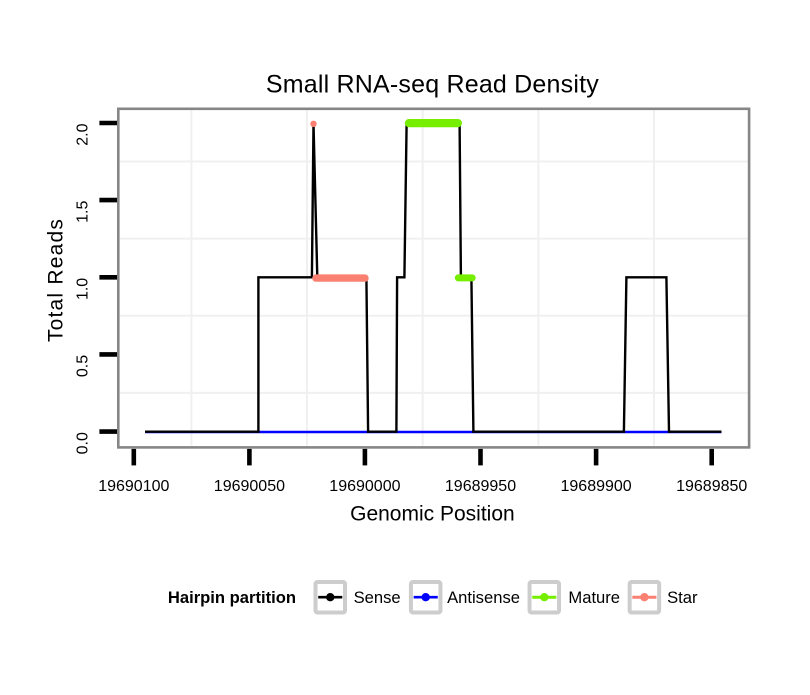 The image size is (810, 695). Describe the element at coordinates (483, 597) in the screenshot. I see `svg-text: Antisense` at that location.